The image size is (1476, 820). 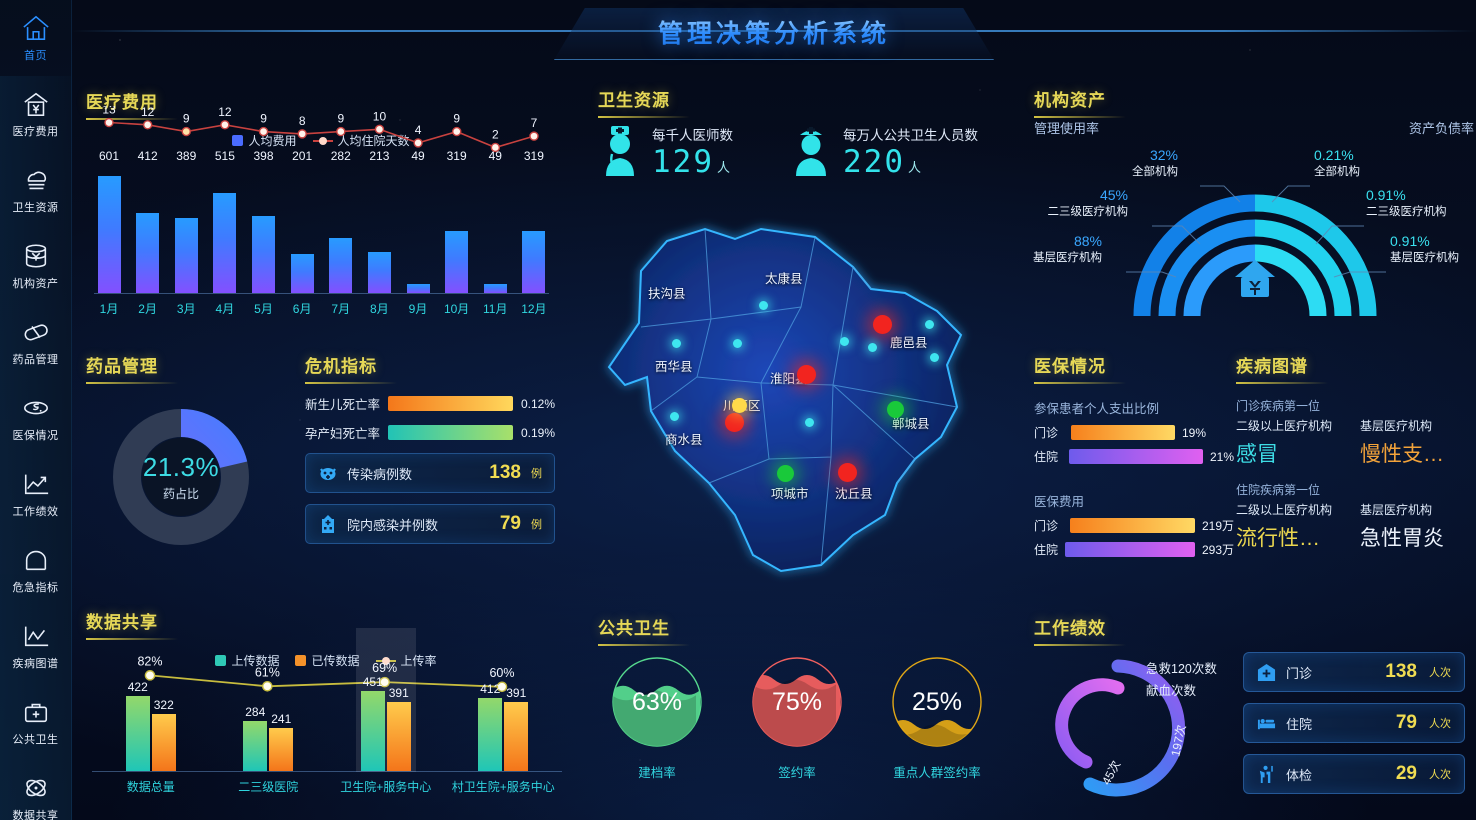 What do you see at coordinates (739, 405) in the screenshot?
I see `map-marker-yellow` at bounding box center [739, 405].